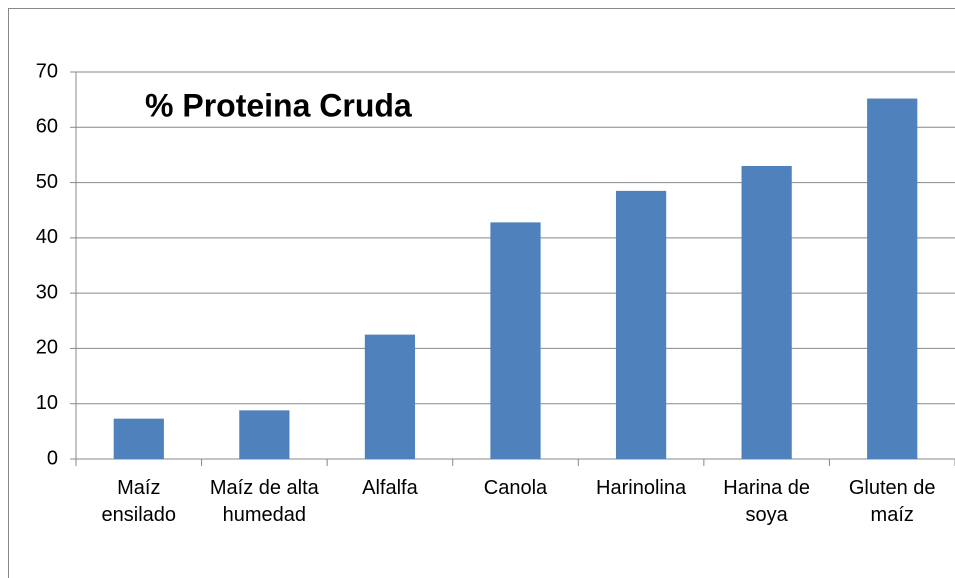  What do you see at coordinates (139, 501) in the screenshot?
I see `x-tick-label: Maíz ensilado` at bounding box center [139, 501].